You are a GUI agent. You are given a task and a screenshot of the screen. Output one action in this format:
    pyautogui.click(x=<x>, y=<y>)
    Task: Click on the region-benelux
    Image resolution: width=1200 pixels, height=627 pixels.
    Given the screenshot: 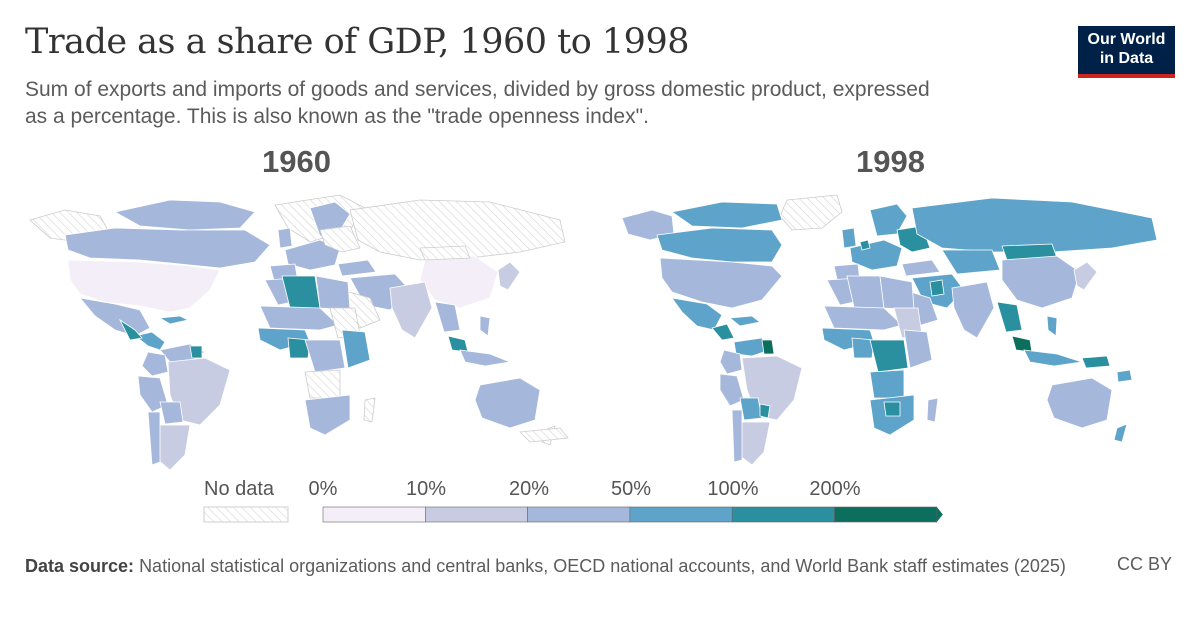 What is the action you would take?
    pyautogui.click(x=865, y=245)
    